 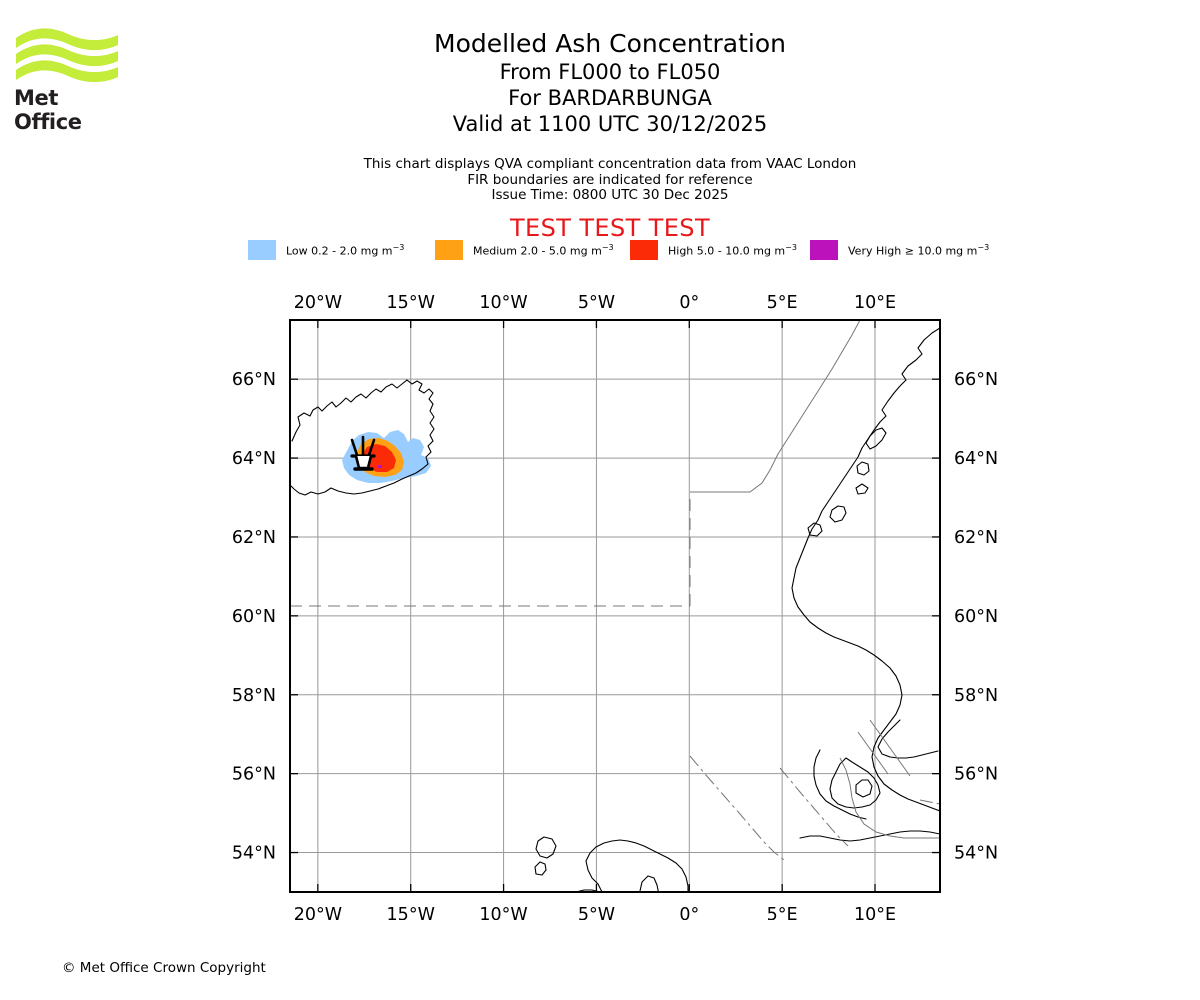 What do you see at coordinates (262, 250) in the screenshot?
I see `legend-swatch-low` at bounding box center [262, 250].